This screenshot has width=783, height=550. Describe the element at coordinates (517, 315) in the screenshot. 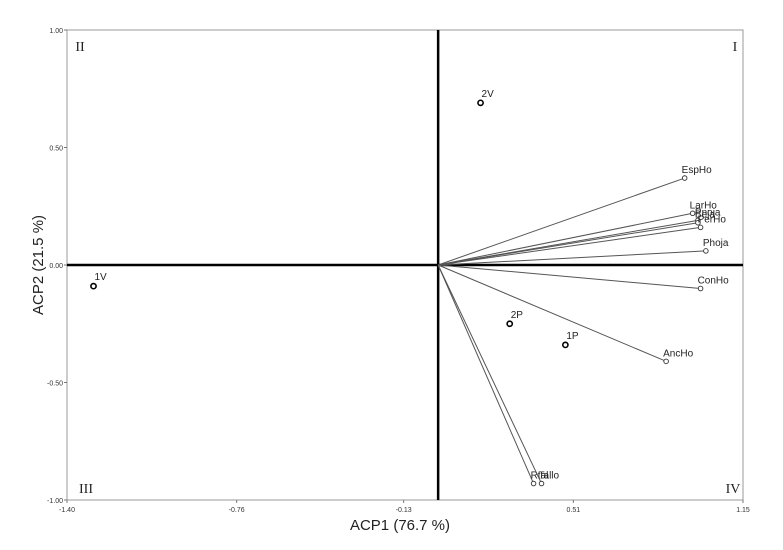

I see `observation-label: 2P` at that location.